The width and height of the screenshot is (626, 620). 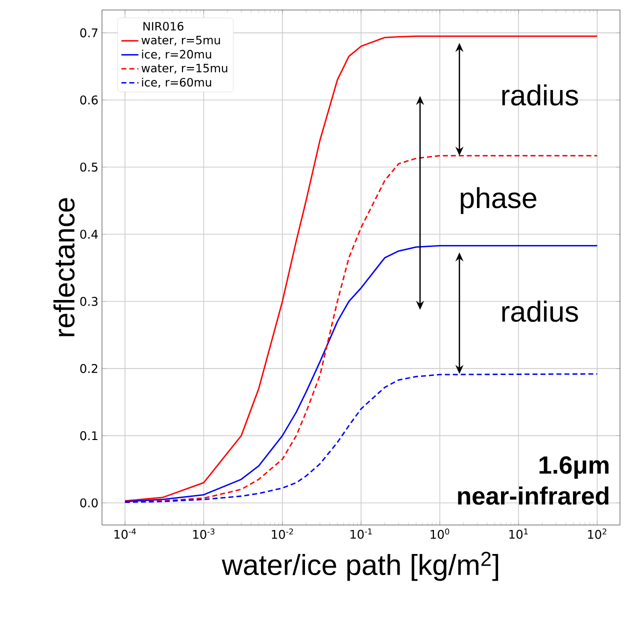 I want to click on annotation: phase, so click(x=498, y=200).